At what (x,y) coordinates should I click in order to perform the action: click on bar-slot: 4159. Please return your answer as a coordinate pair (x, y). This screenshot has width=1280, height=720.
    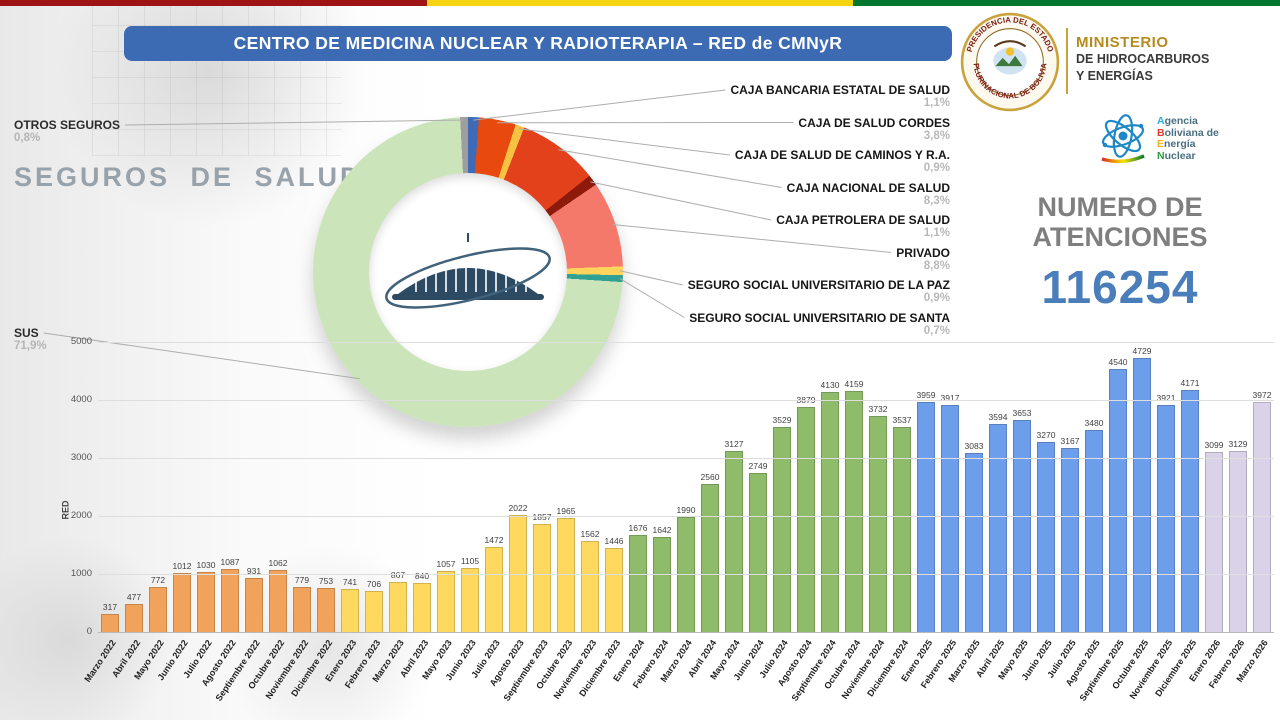
    Looking at the image, I should click on (854, 487).